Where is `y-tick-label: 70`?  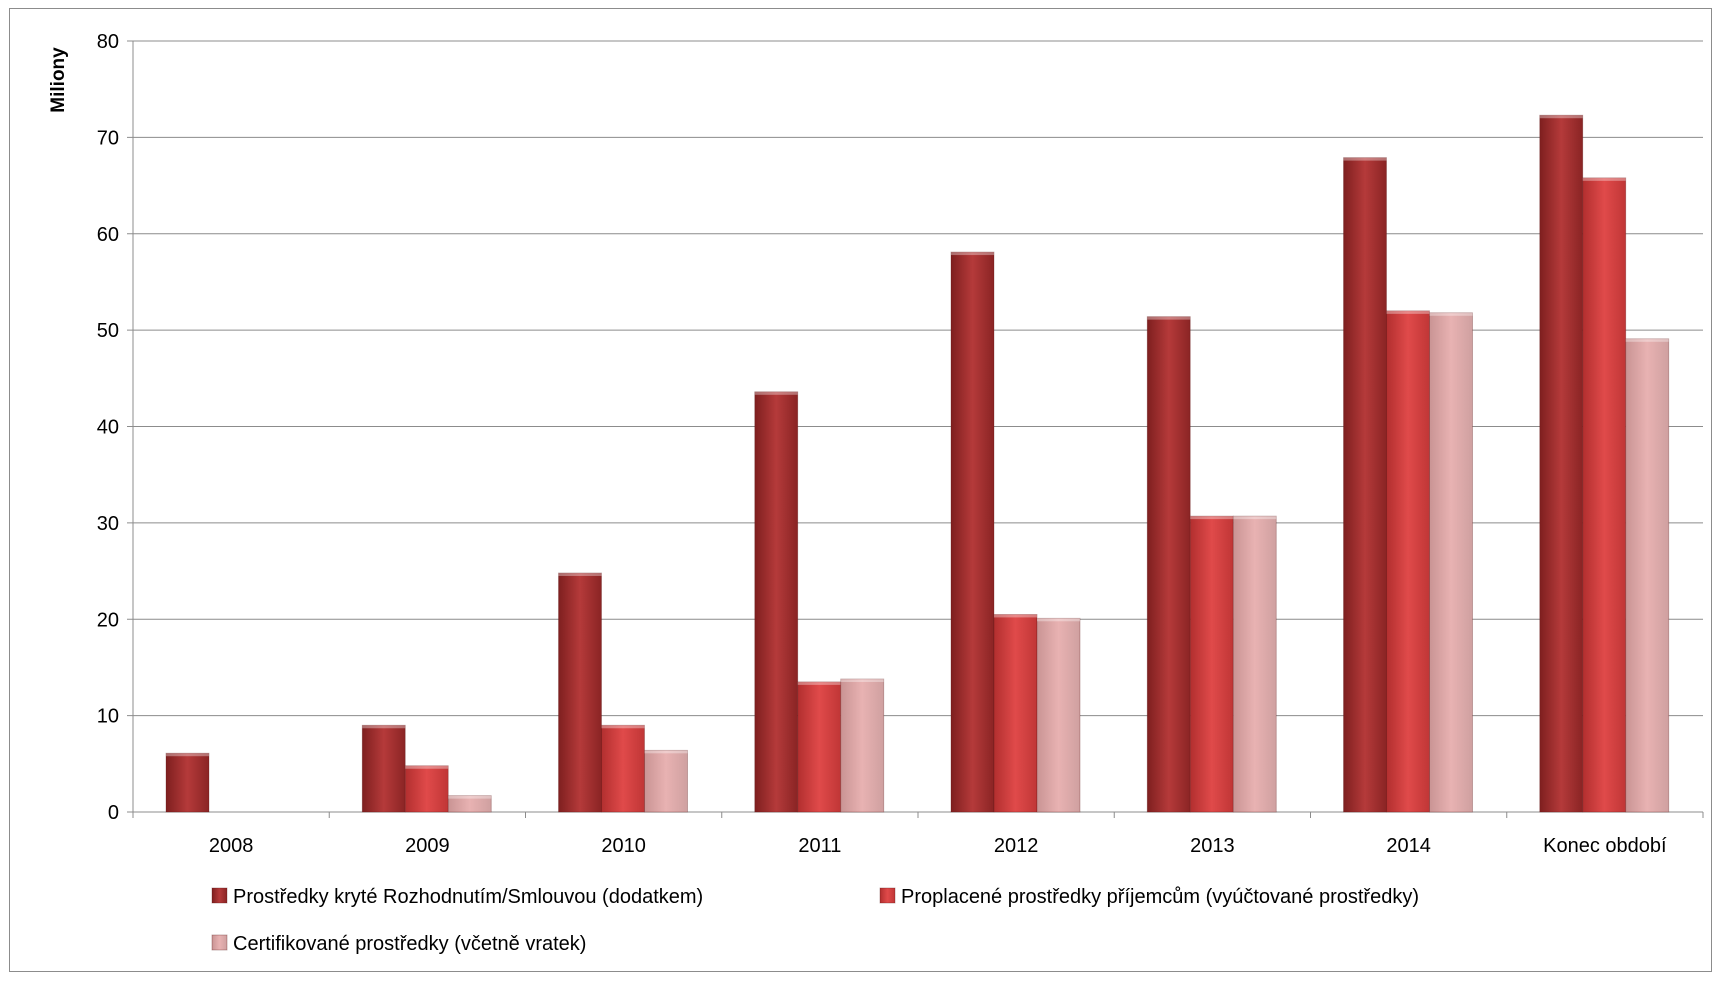
y-tick-label: 70 is located at coordinates (108, 138).